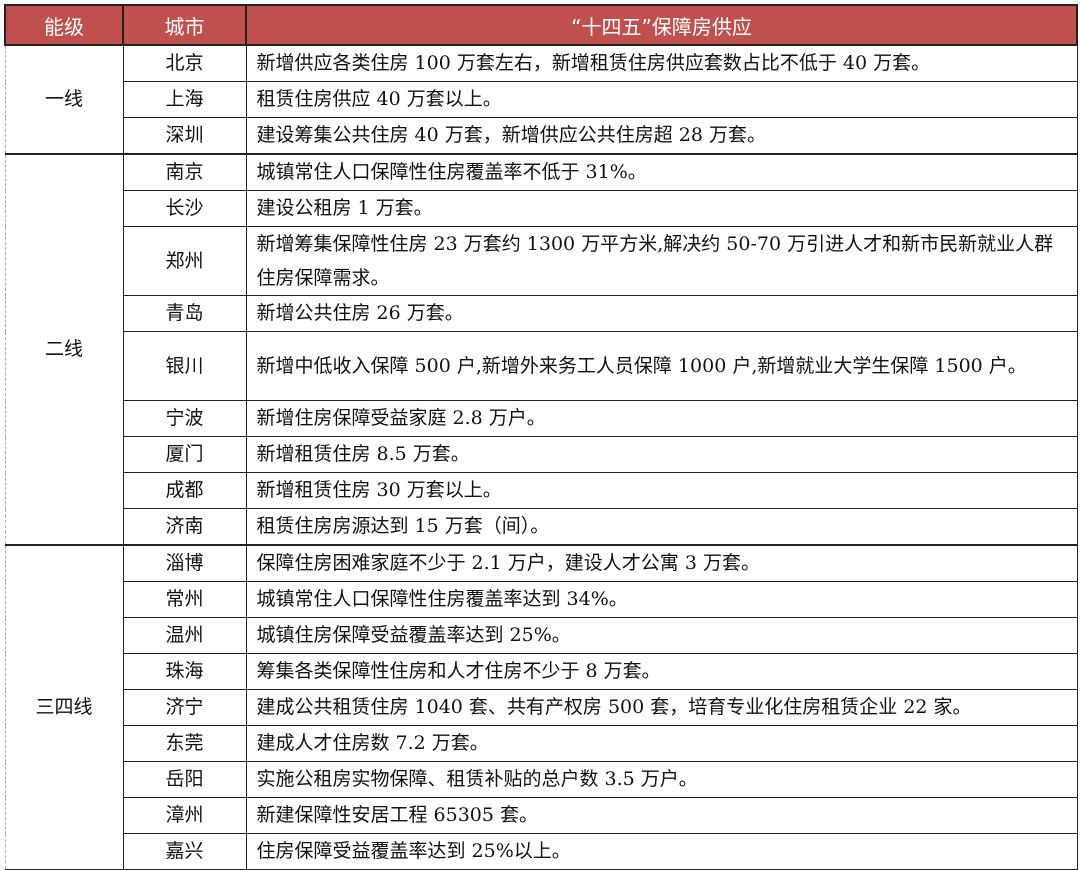 The image size is (1080, 870). I want to click on city-cell: 济宁, so click(184, 707).